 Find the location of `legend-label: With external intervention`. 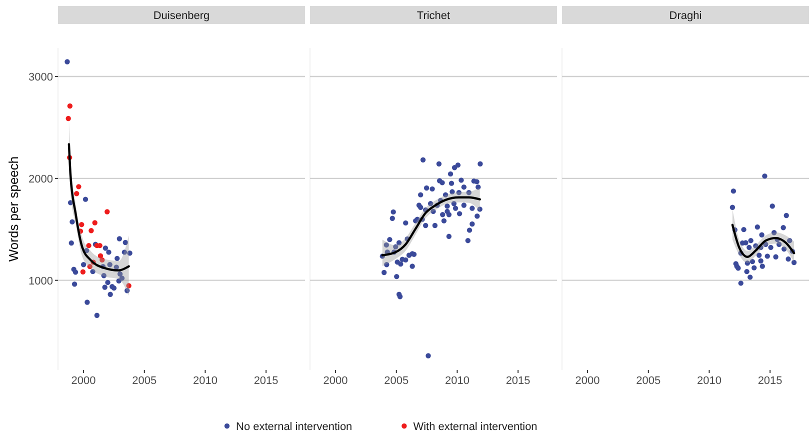

legend-label: With external intervention is located at coordinates (475, 427).